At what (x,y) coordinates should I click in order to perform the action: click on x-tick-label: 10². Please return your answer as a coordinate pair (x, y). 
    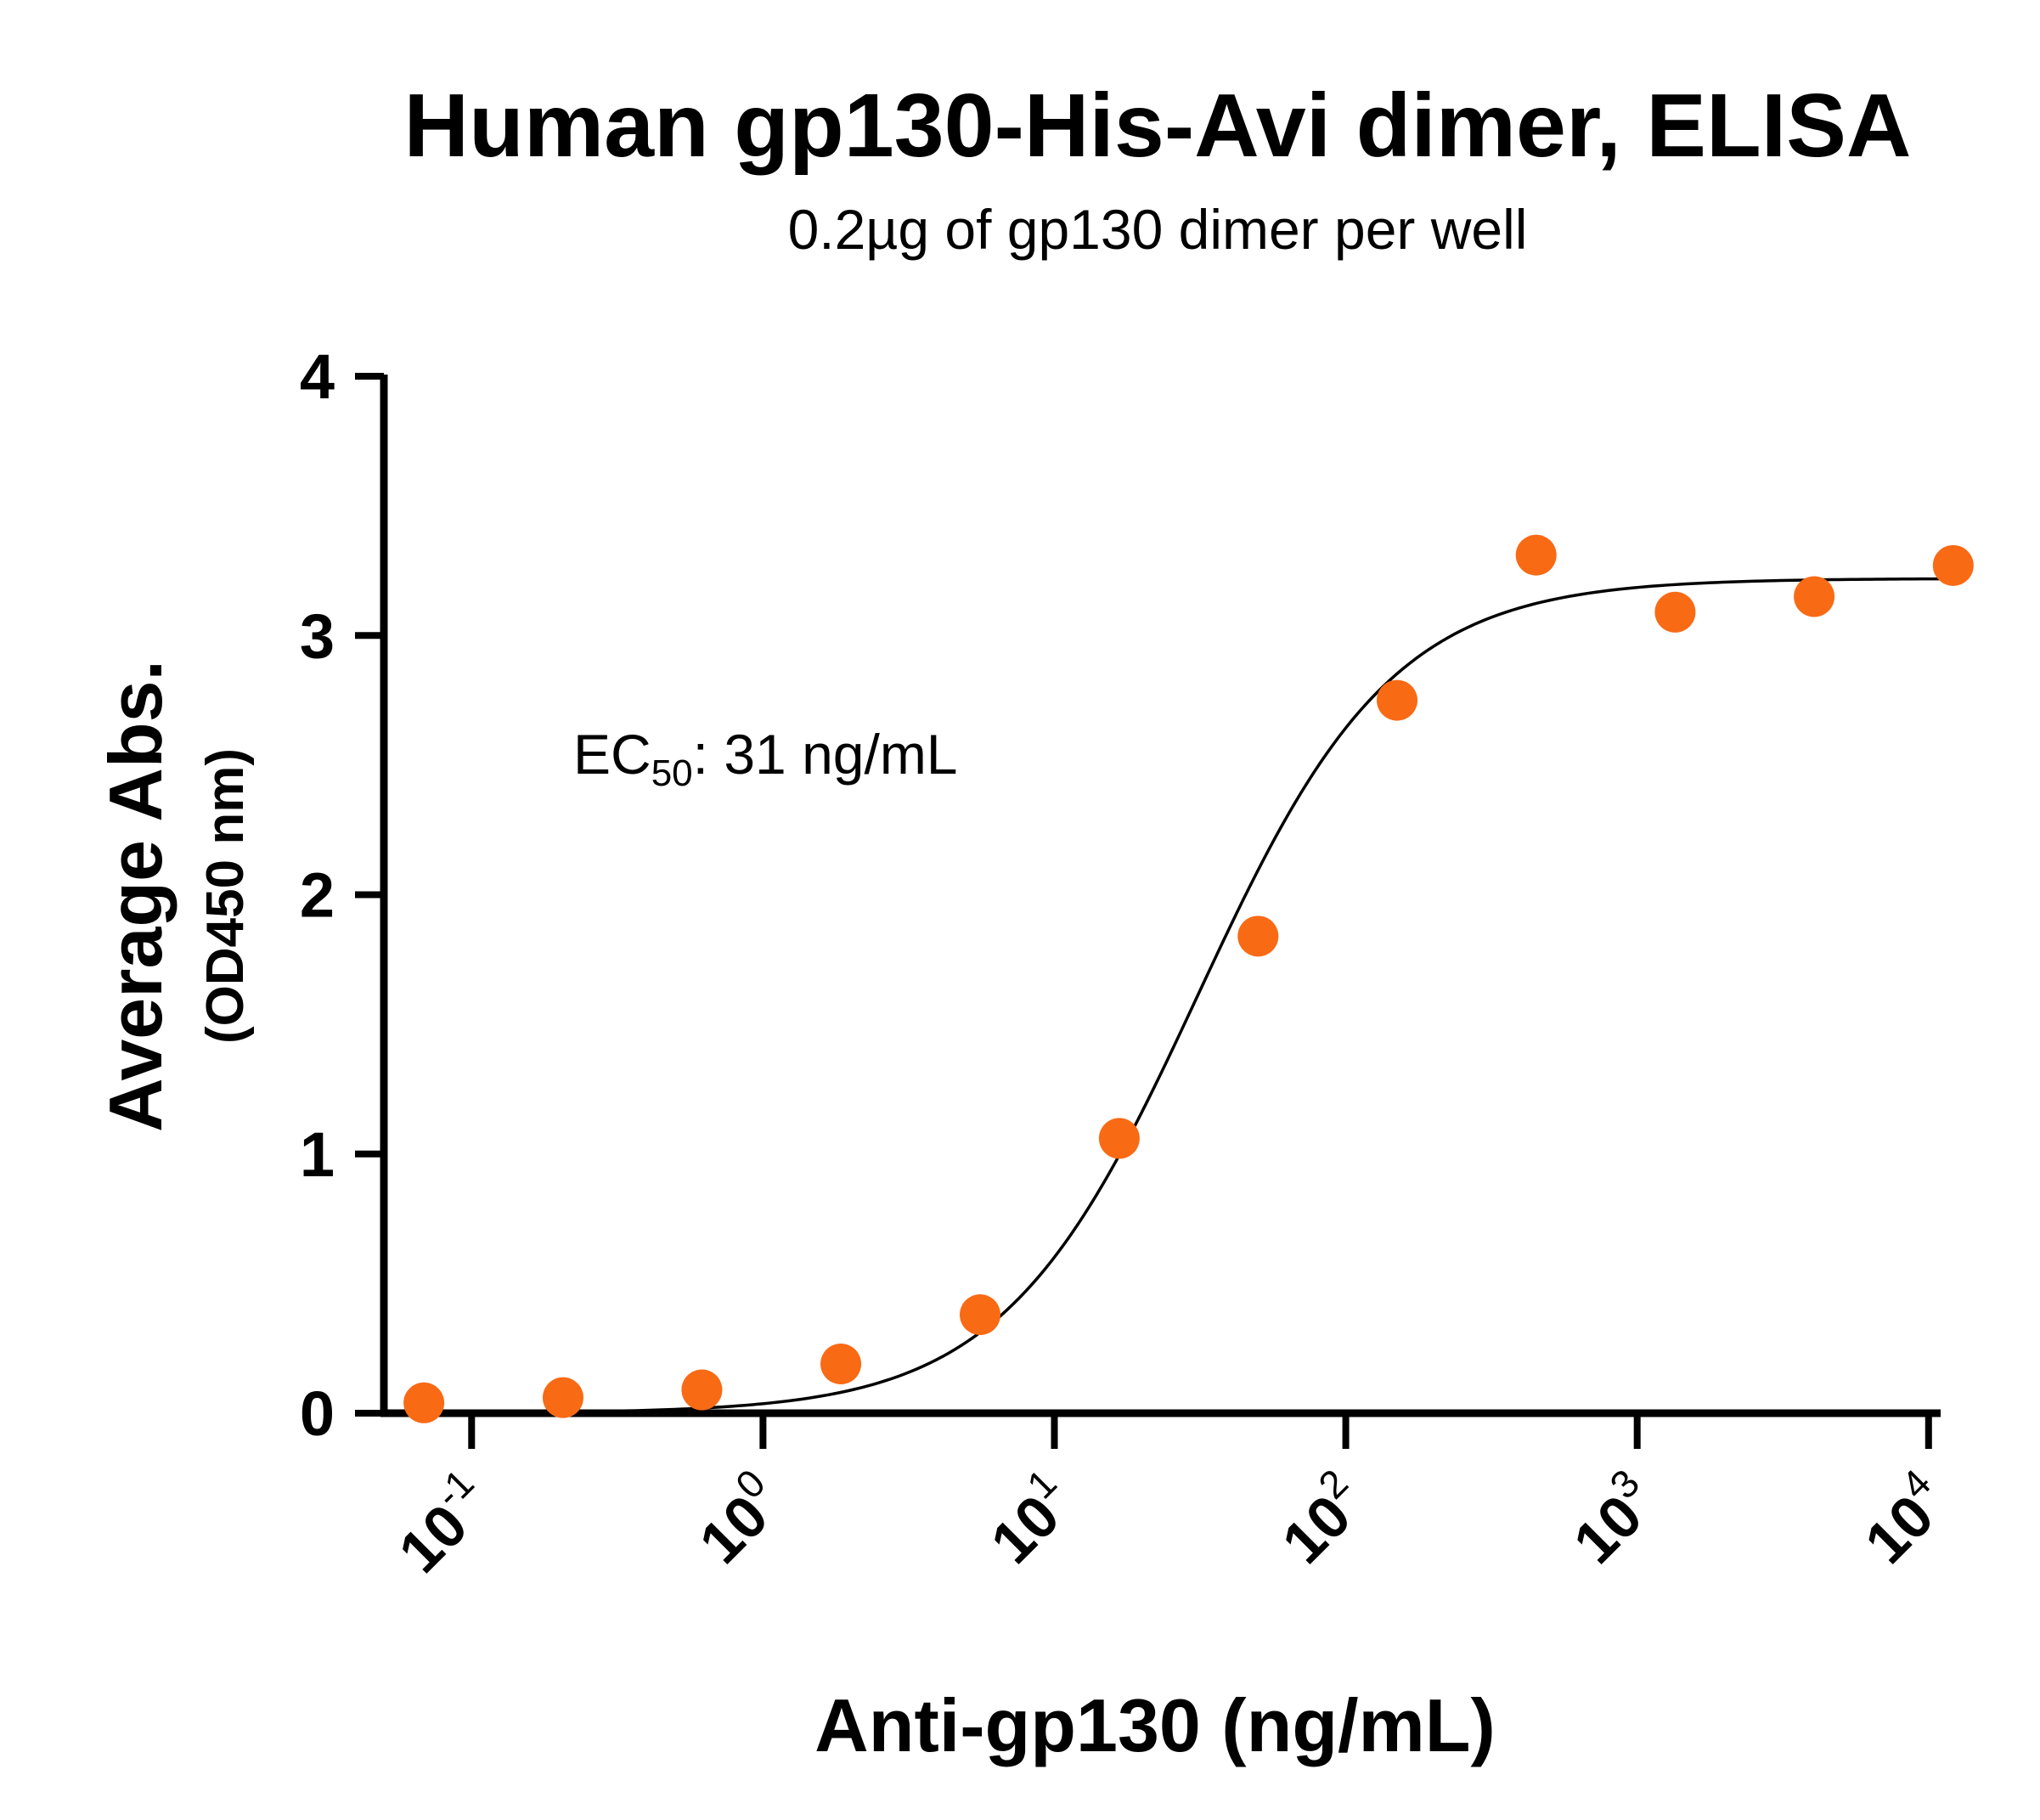
    Looking at the image, I should click on (1321, 1518).